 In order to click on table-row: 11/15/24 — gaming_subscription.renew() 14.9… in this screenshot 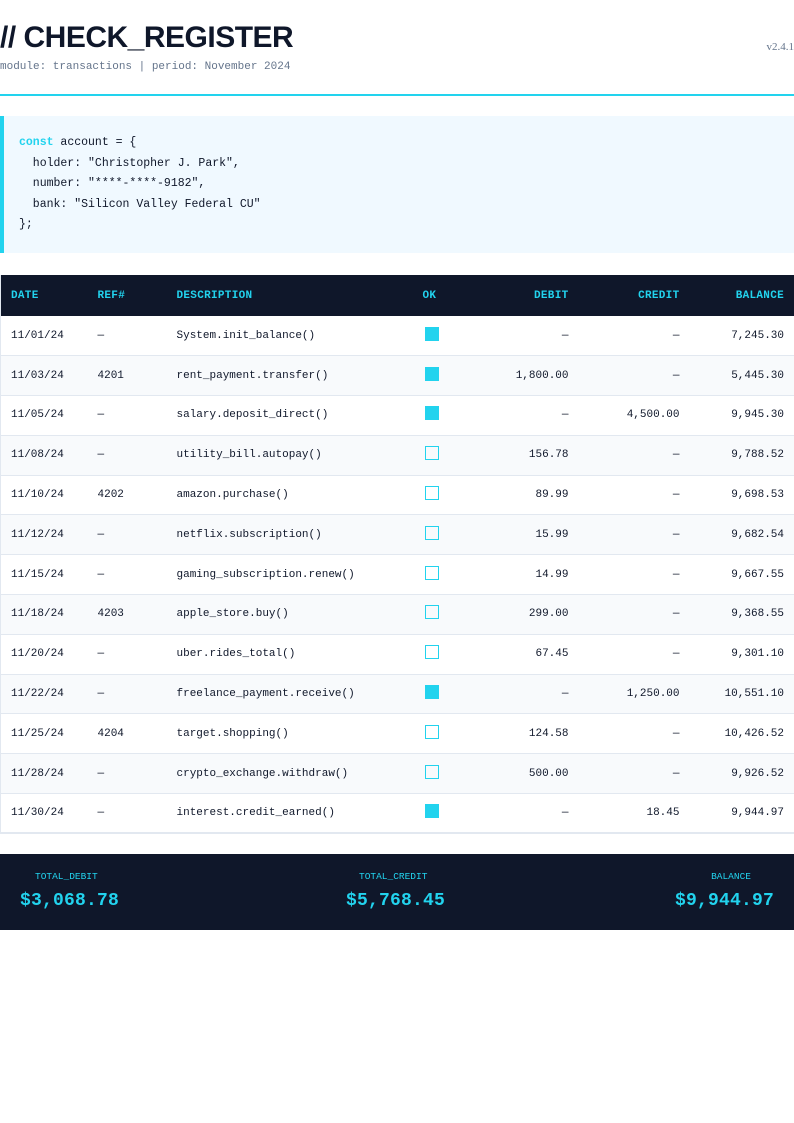, I will do `click(397, 575)`.